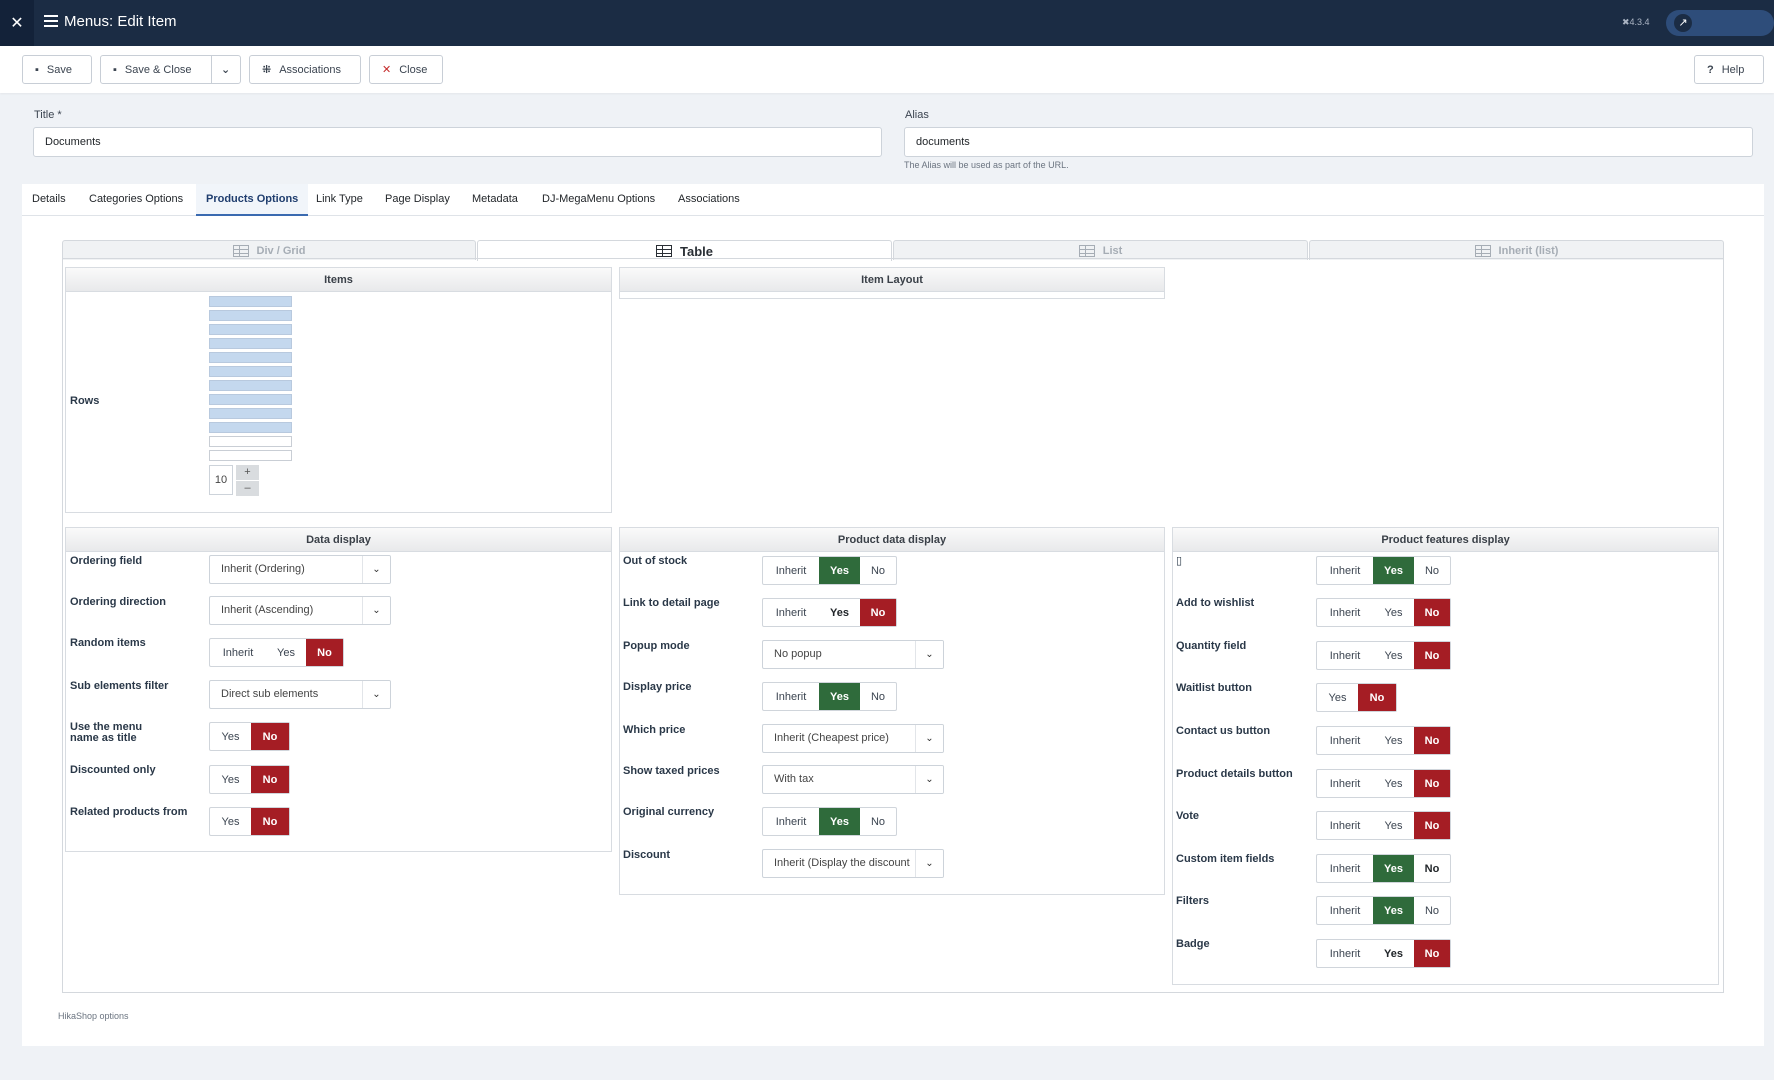  What do you see at coordinates (300, 569) in the screenshot?
I see `ordering-field-select: Inherit (Ordering) ⌄` at bounding box center [300, 569].